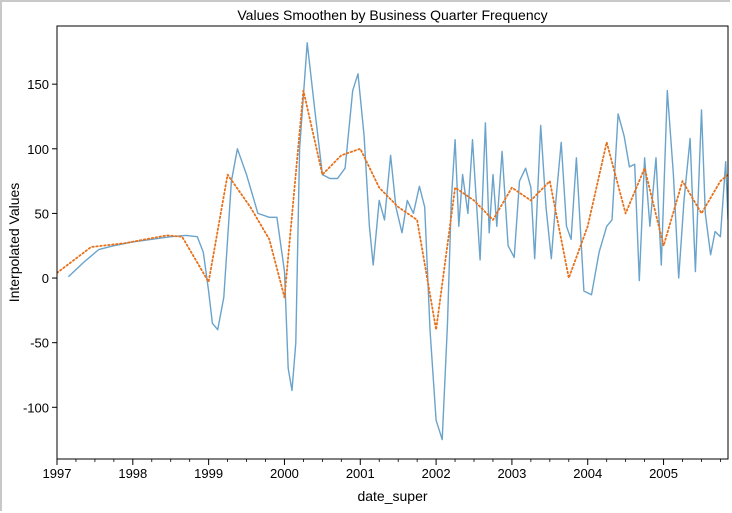 Image resolution: width=732 pixels, height=513 pixels. Describe the element at coordinates (39, 343) in the screenshot. I see `y-tick-label: -50` at that location.